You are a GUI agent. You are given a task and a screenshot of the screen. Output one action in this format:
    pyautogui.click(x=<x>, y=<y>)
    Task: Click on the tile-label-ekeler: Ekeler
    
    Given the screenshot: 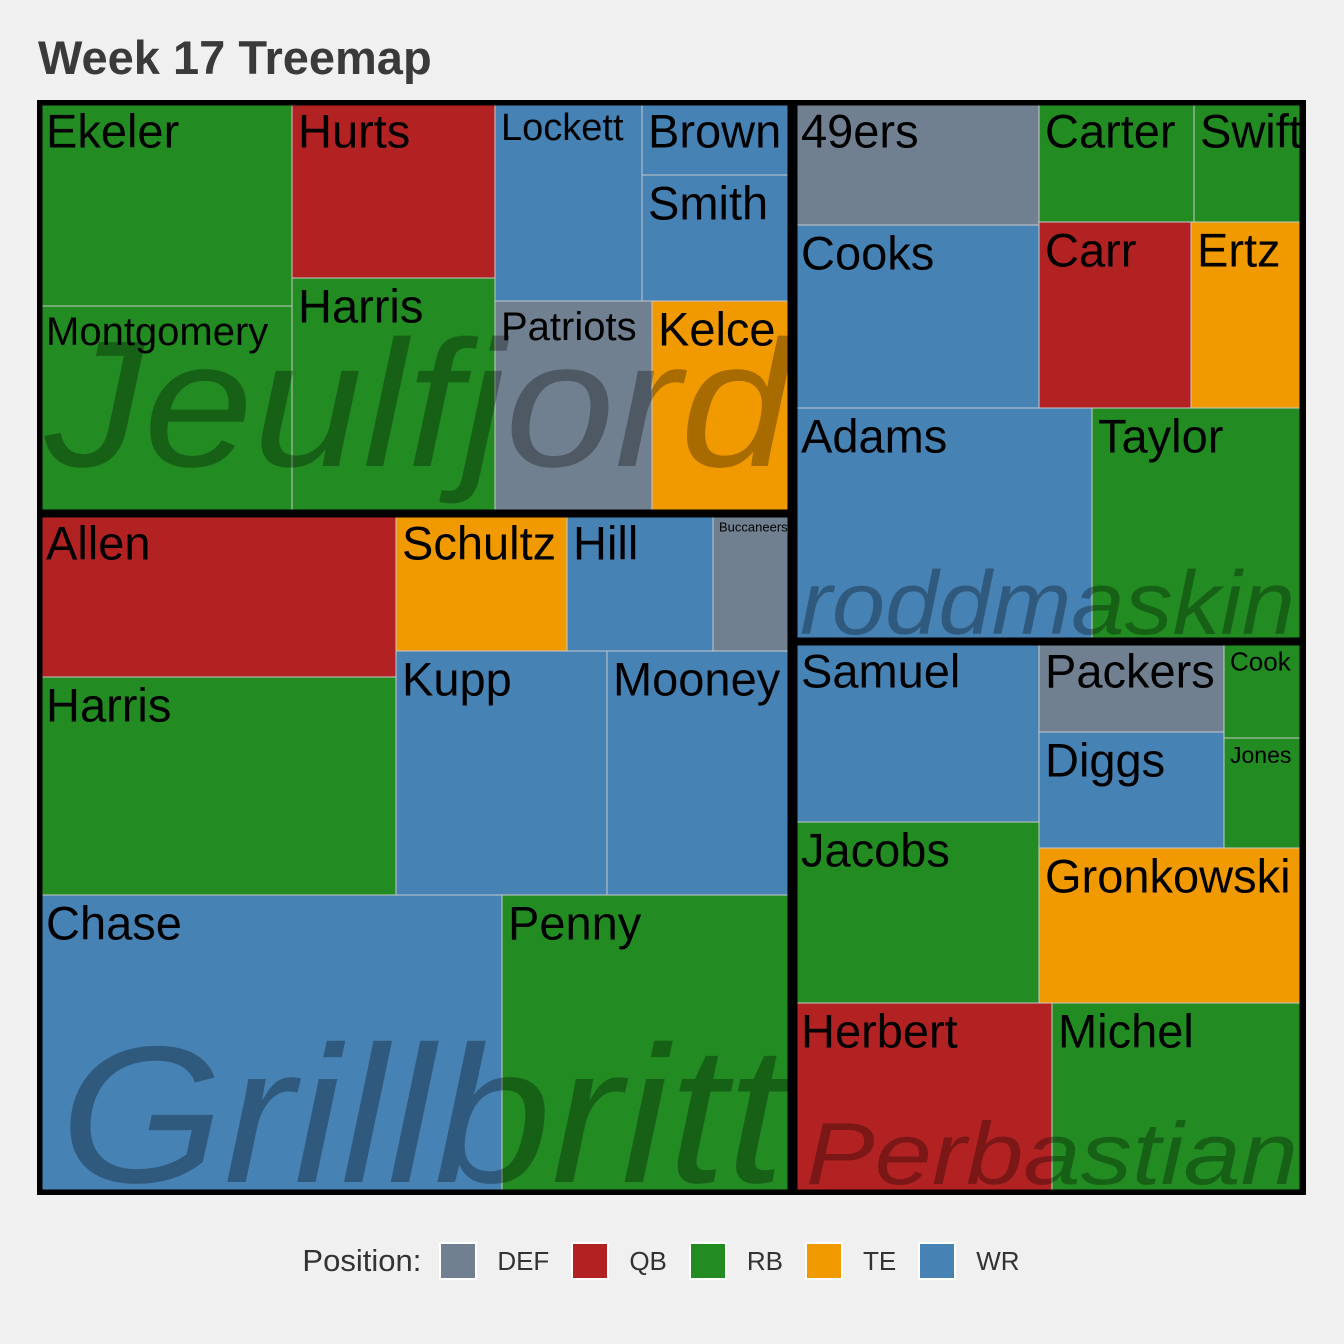 What is the action you would take?
    pyautogui.click(x=112, y=131)
    